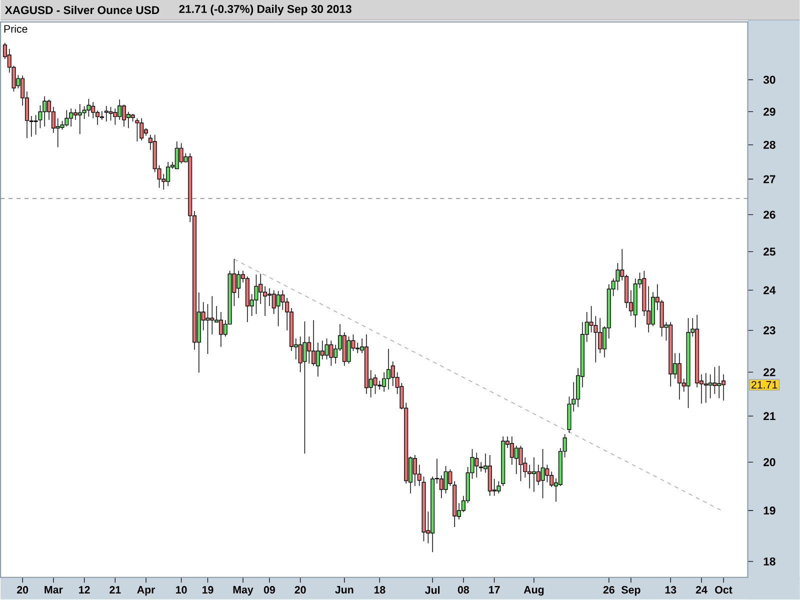  Describe the element at coordinates (770, 330) in the screenshot. I see `y-tick-label: 23` at that location.